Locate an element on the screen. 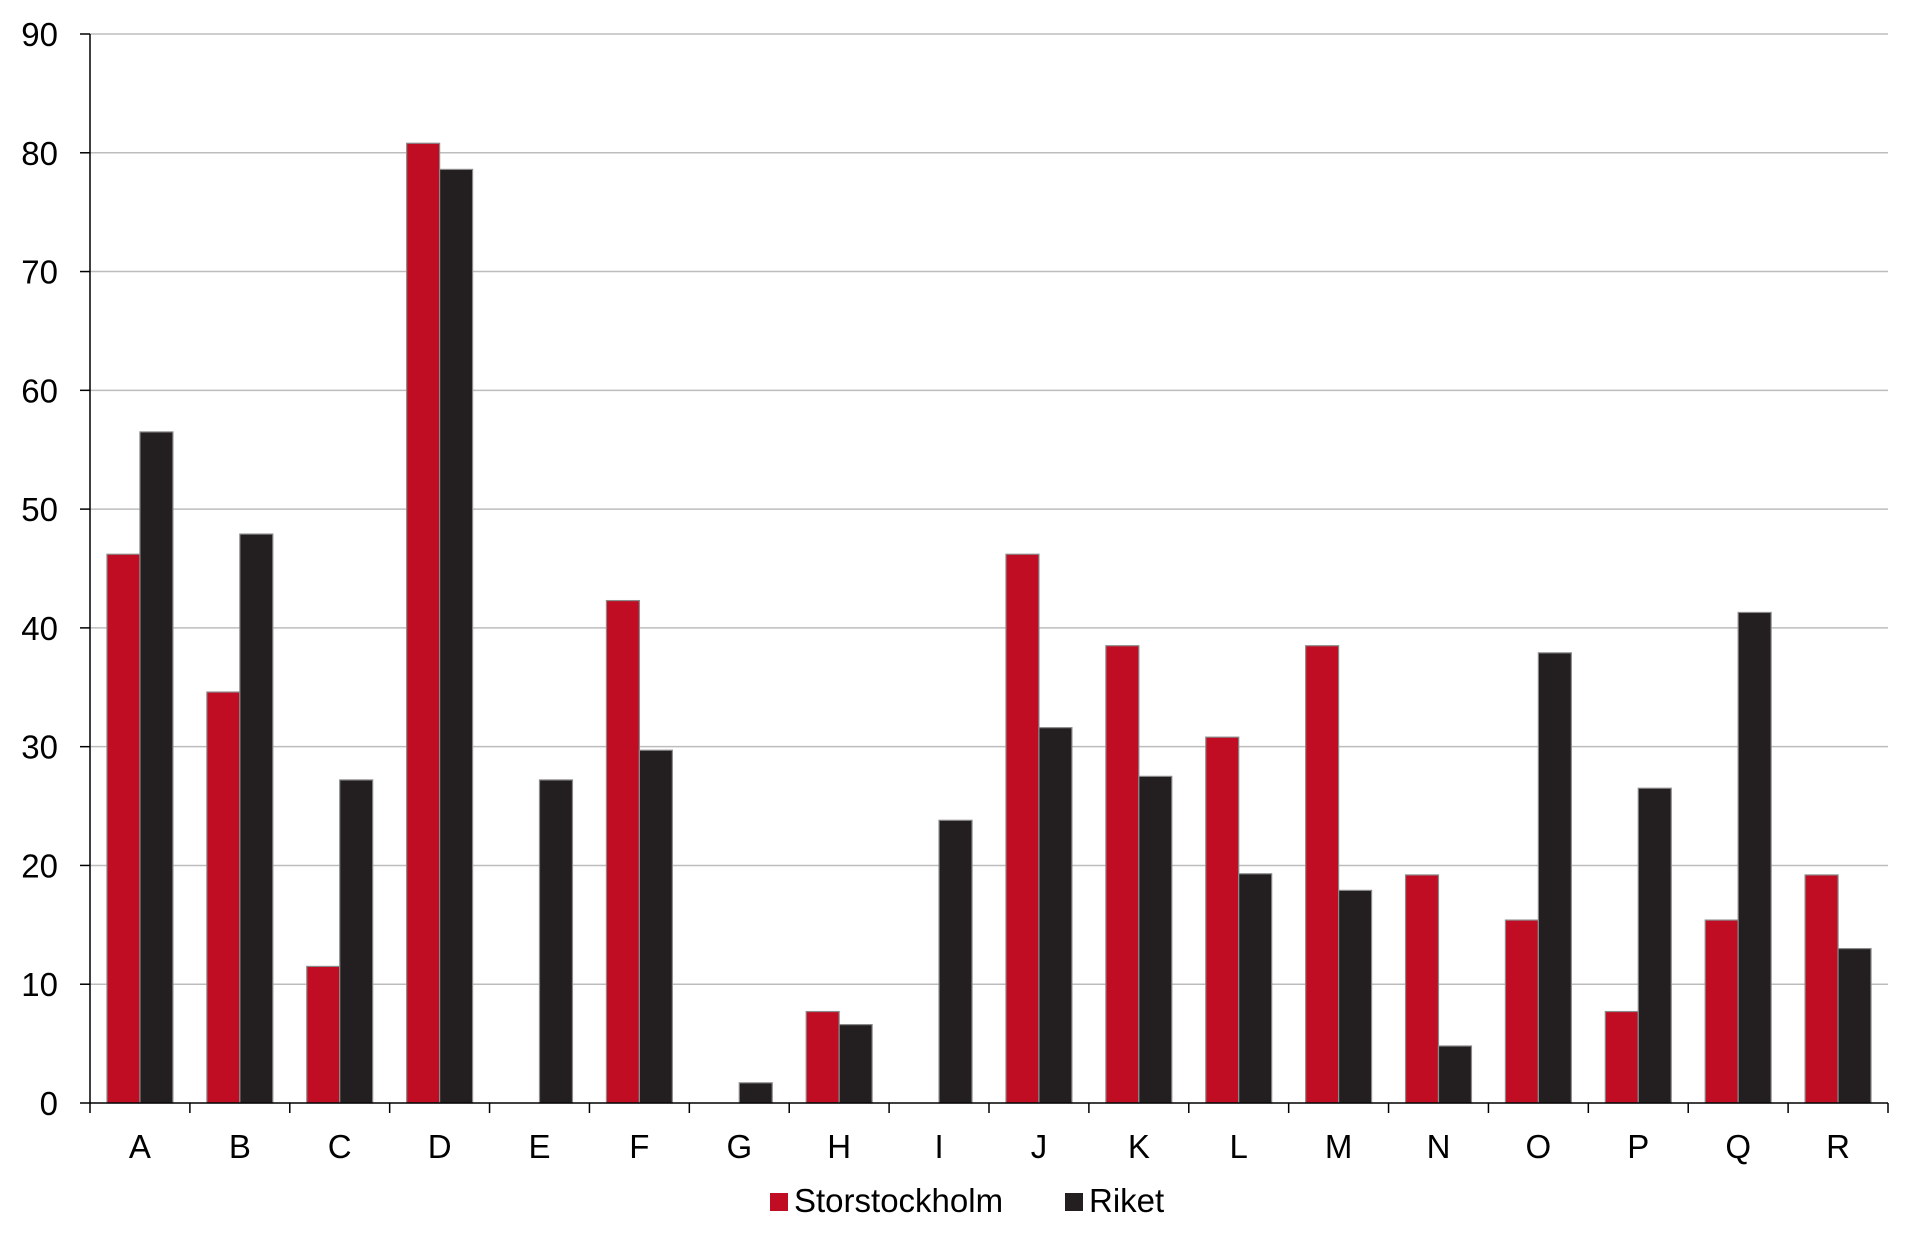 This screenshot has height=1249, width=1920. legend: Storstockholm Riket is located at coordinates (967, 1200).